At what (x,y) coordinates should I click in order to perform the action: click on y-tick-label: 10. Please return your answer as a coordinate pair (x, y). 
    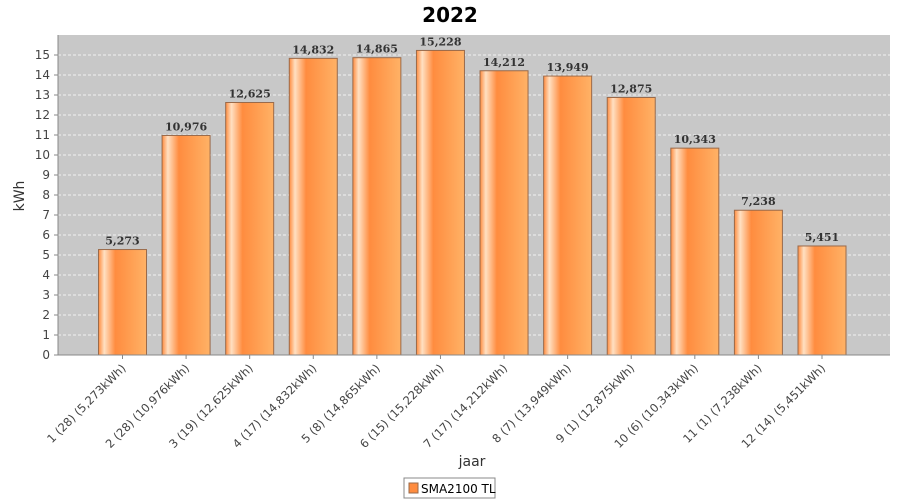
    Looking at the image, I should click on (42, 155).